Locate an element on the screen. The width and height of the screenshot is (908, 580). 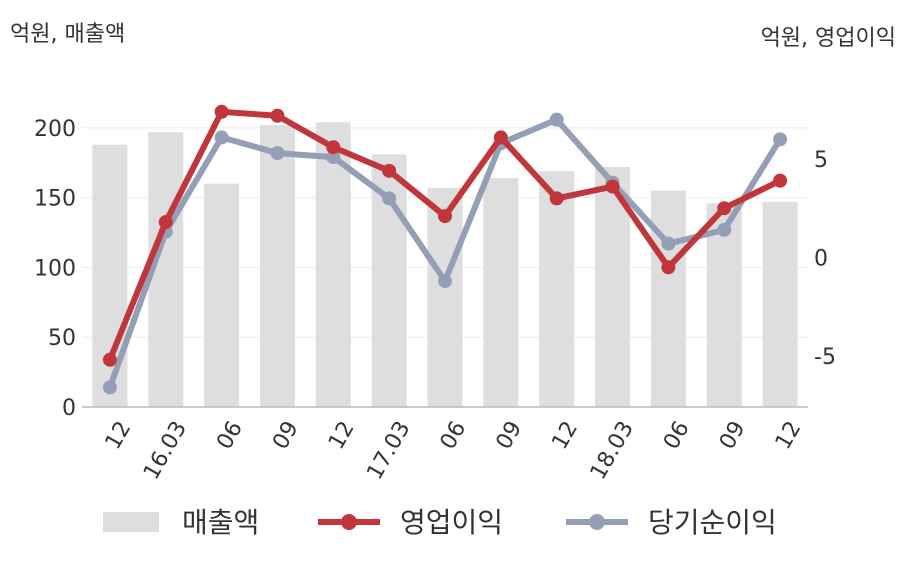
left-tick-label: 200 is located at coordinates (55, 129).